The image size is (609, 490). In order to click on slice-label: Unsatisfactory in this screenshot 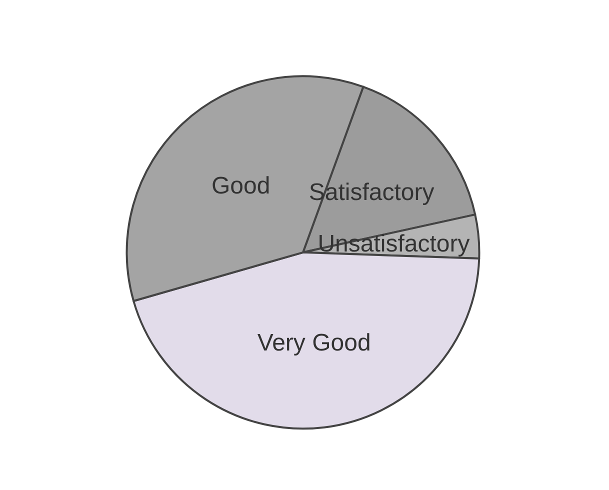, I will do `click(394, 244)`.